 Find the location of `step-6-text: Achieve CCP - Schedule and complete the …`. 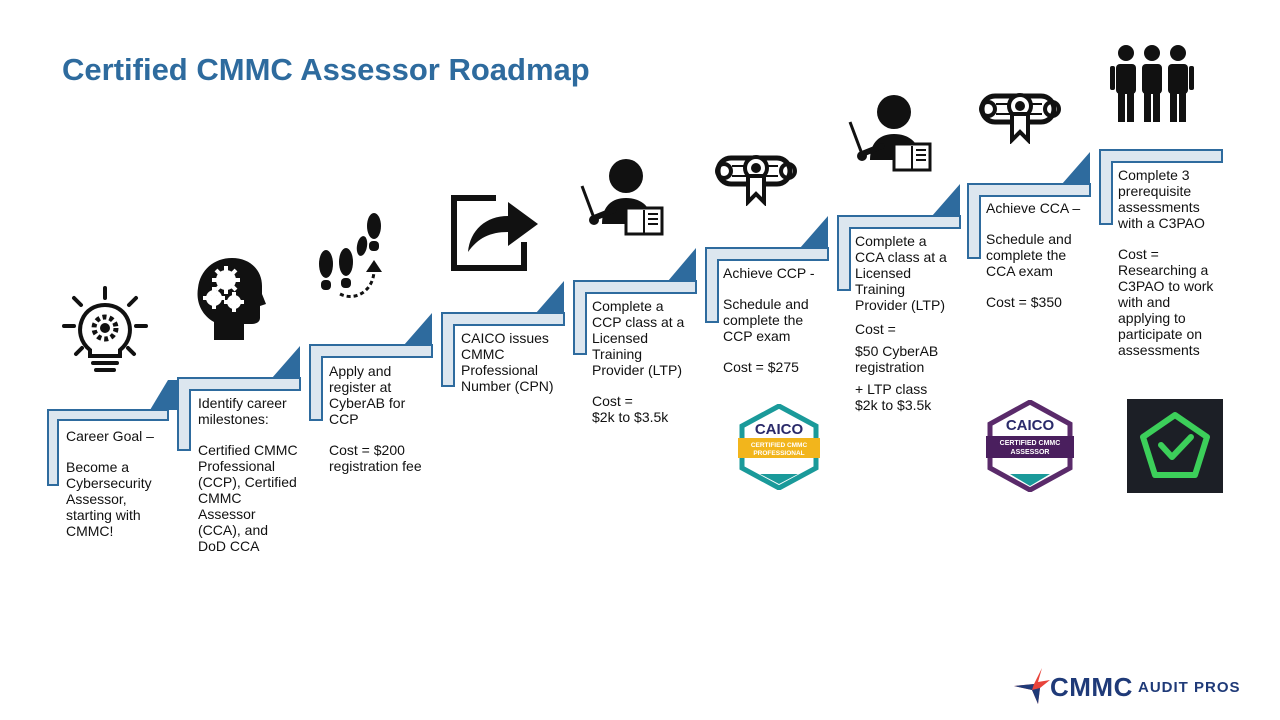

step-6-text: Achieve CCP - Schedule and complete the … is located at coordinates (774, 320).